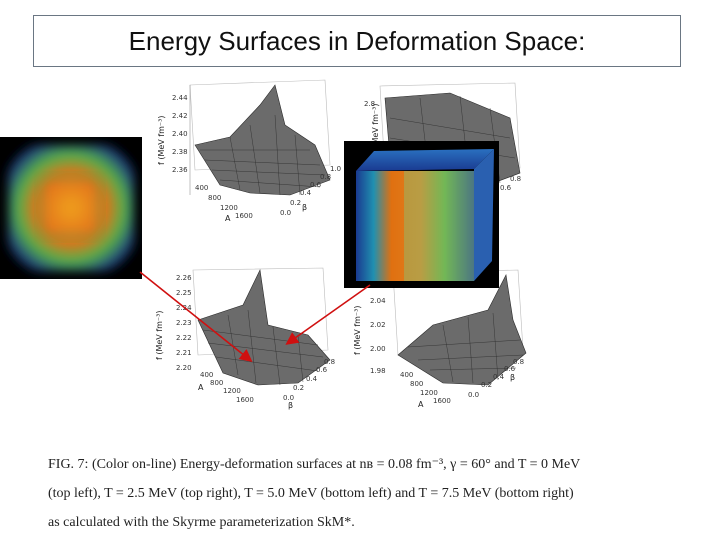 This screenshot has width=720, height=540. What do you see at coordinates (378, 349) in the screenshot?
I see `ztick: 2.00` at bounding box center [378, 349].